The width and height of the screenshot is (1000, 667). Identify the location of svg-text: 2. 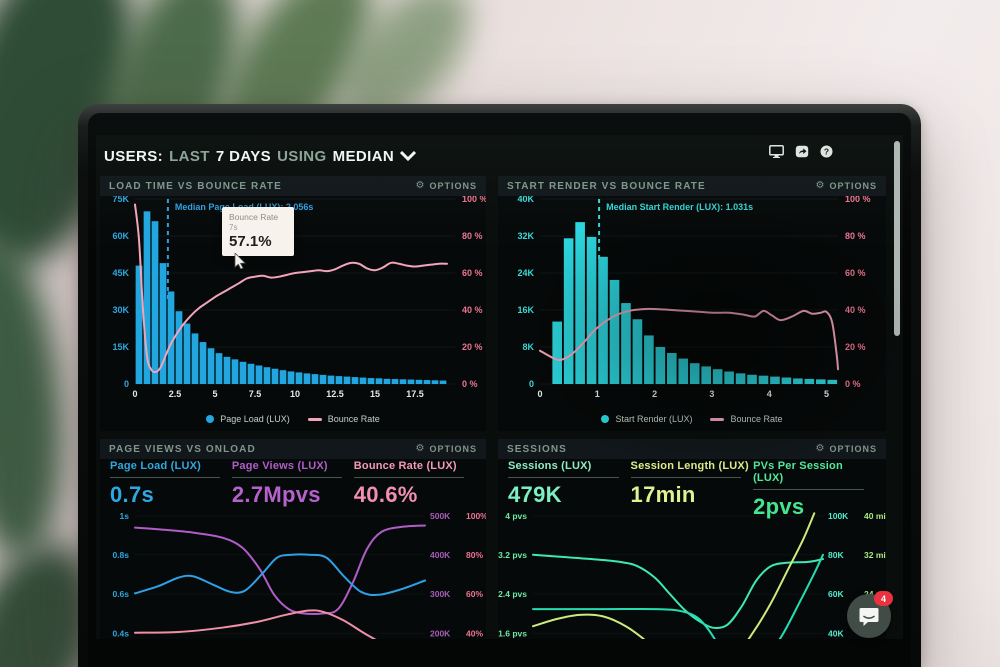
(654, 394).